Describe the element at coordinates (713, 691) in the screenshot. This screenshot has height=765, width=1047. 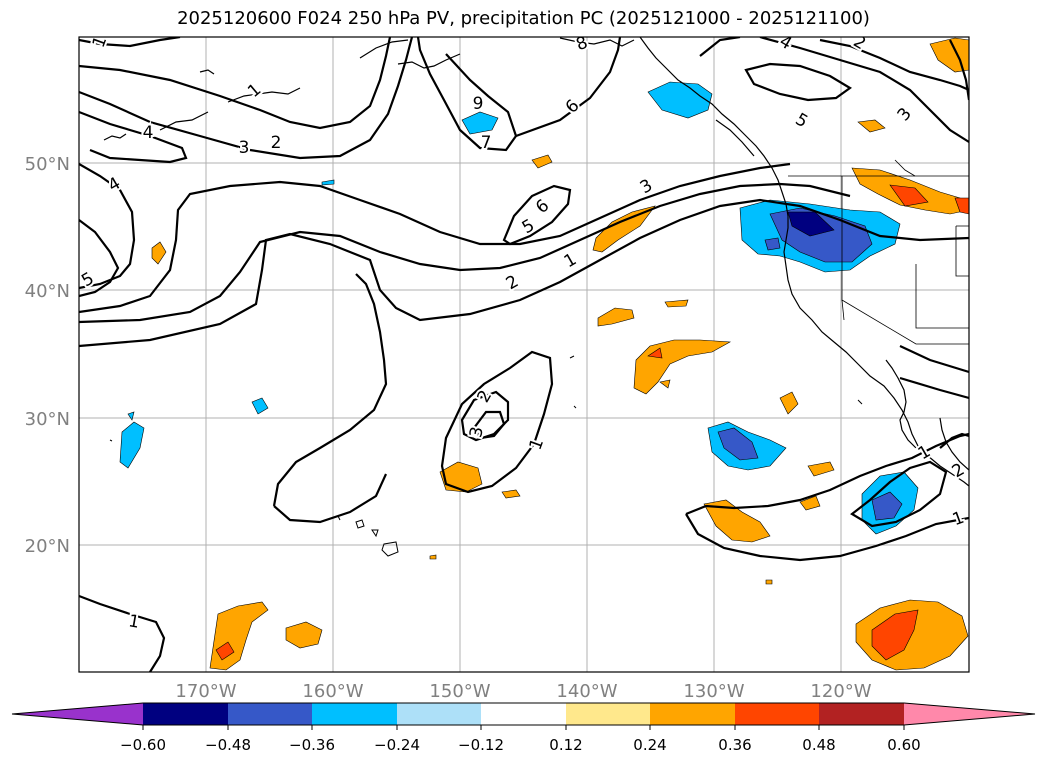
I see `lon-label: 130°W` at that location.